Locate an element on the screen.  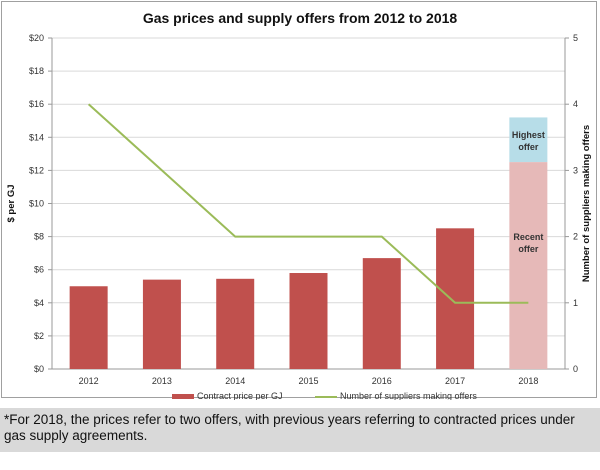
y2-tick-label: 1 is located at coordinates (575, 303).